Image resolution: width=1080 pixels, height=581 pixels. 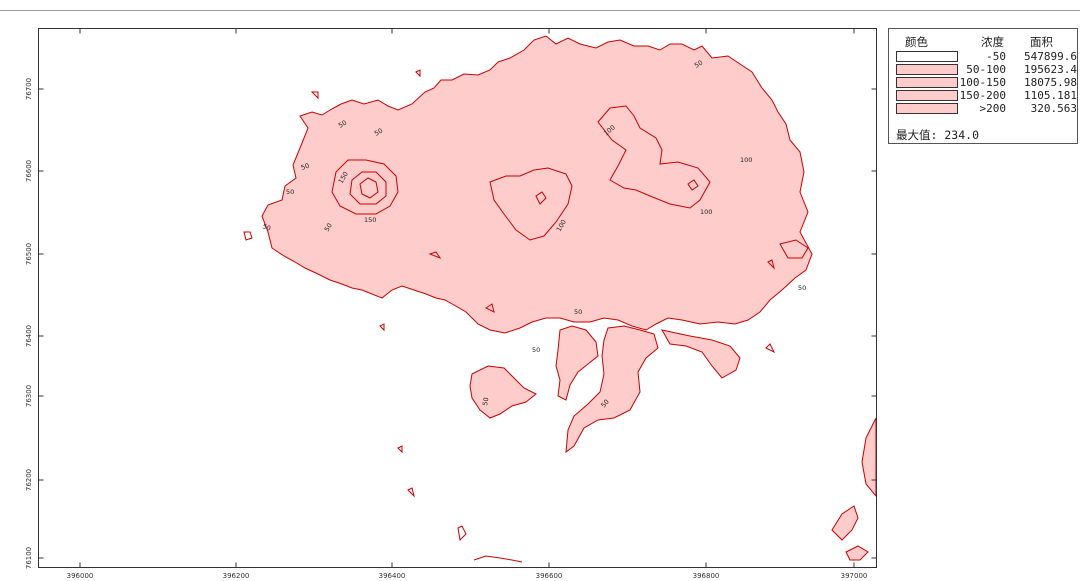 I want to click on x-tick-label: 396600, so click(x=549, y=576).